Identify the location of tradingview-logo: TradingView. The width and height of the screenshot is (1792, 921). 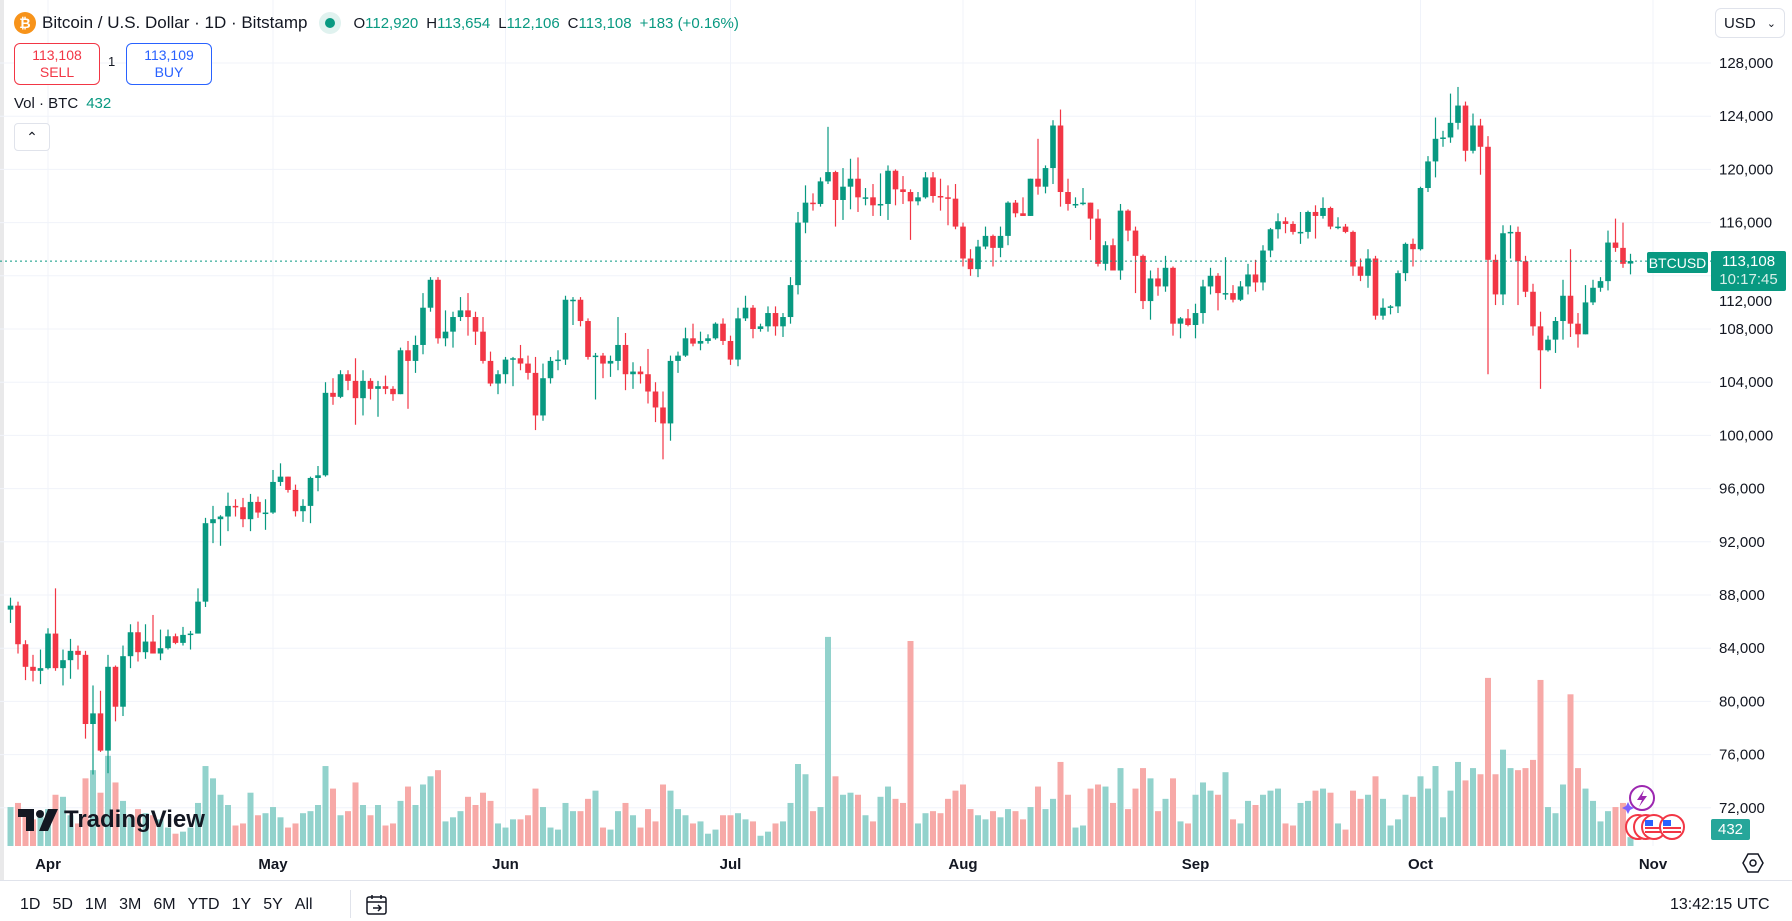
(111, 820).